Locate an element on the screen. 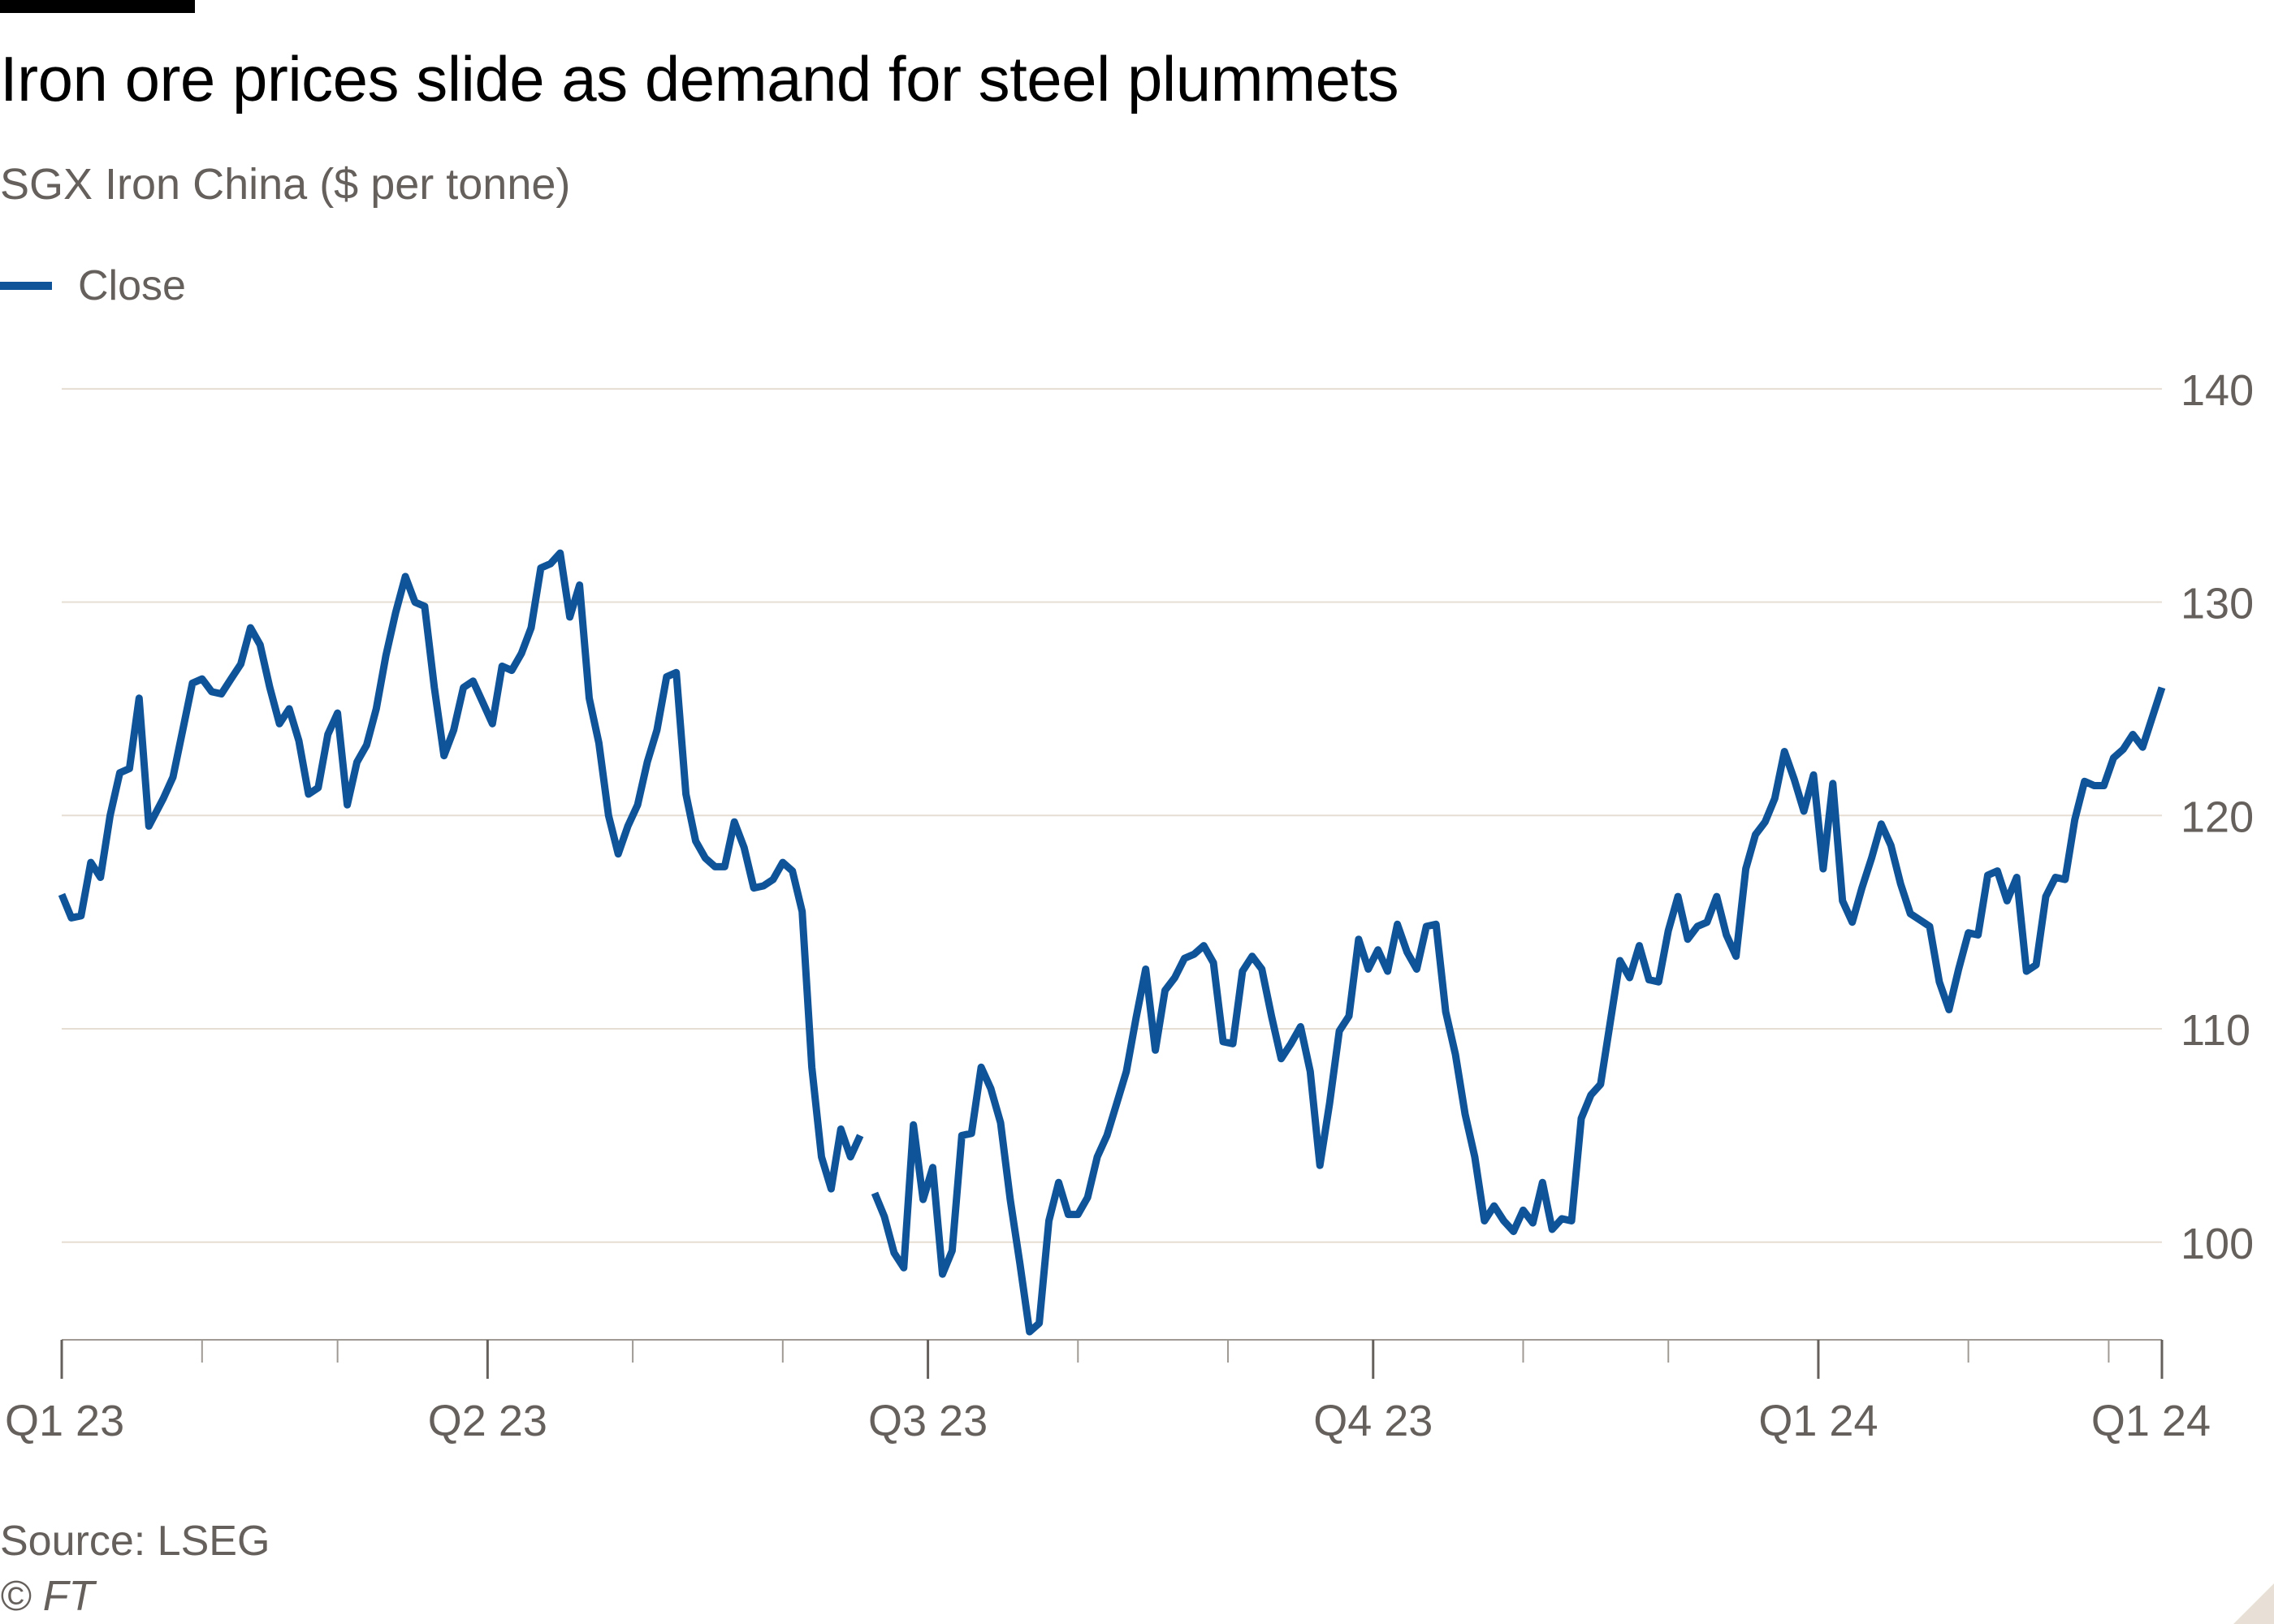  x-tick-label: Q2 23 is located at coordinates (487, 1421).